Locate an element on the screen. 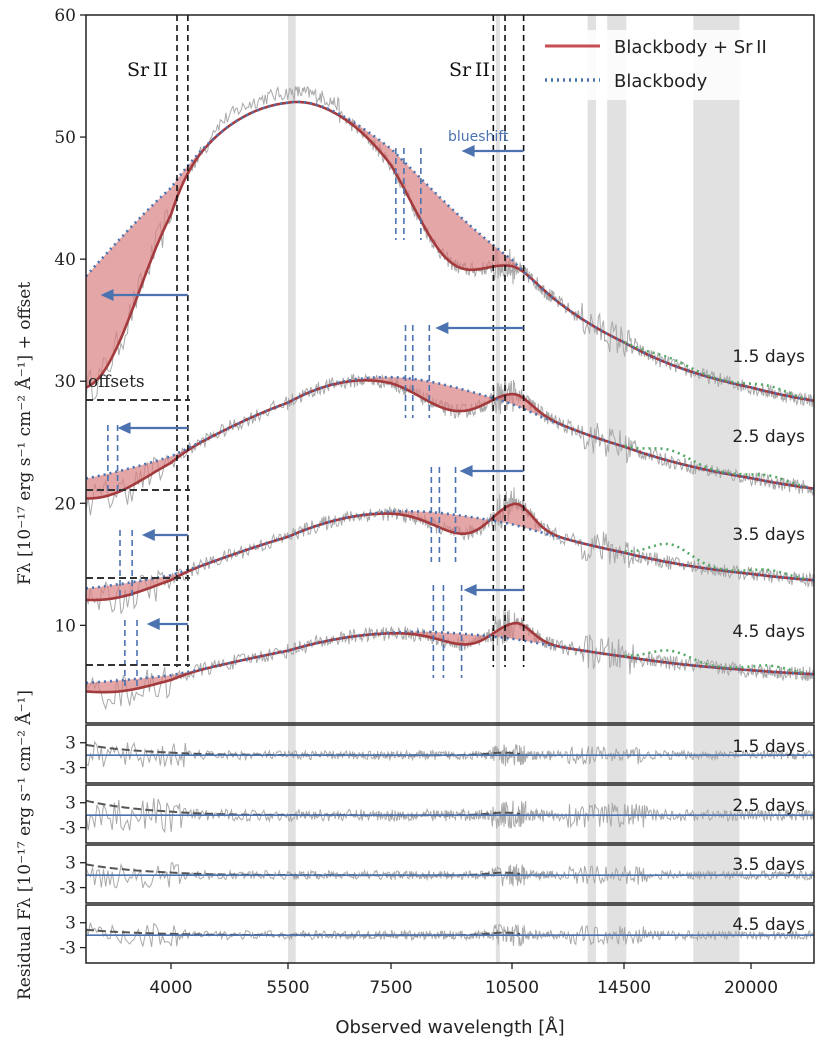 This screenshot has height=1041, width=830. resid-ytick-label-3-1: -3 is located at coordinates (67, 889).